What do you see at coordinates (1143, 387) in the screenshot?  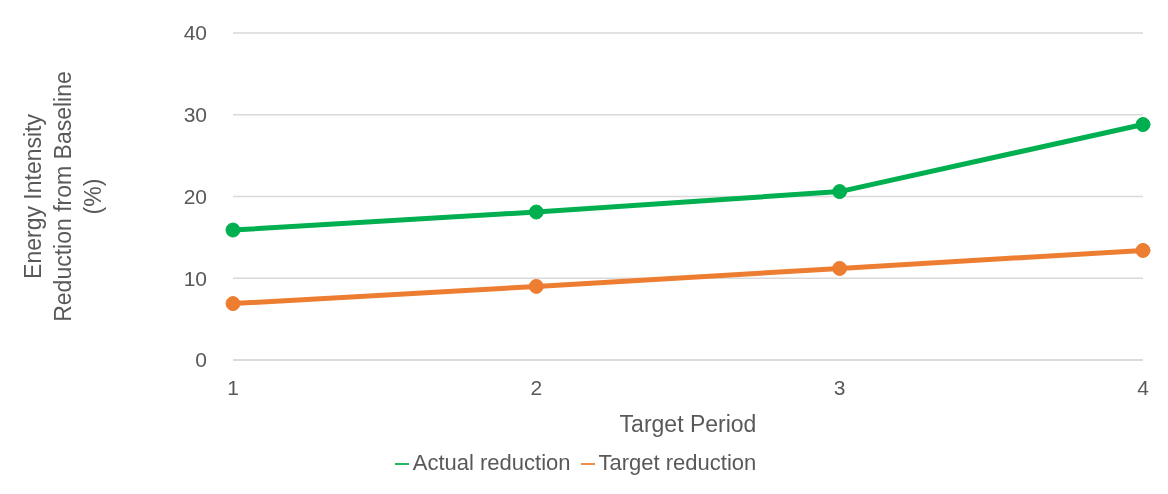 I see `x-tick-label: 4` at bounding box center [1143, 387].